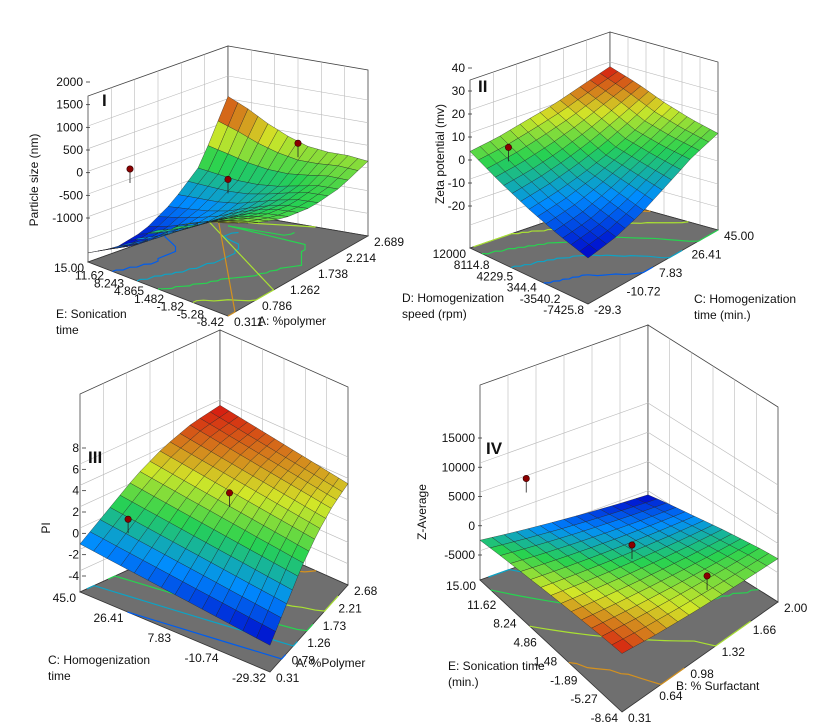 Image resolution: width=824 pixels, height=727 pixels. Describe the element at coordinates (73, 150) in the screenshot. I see `z-tick-label: 500` at that location.